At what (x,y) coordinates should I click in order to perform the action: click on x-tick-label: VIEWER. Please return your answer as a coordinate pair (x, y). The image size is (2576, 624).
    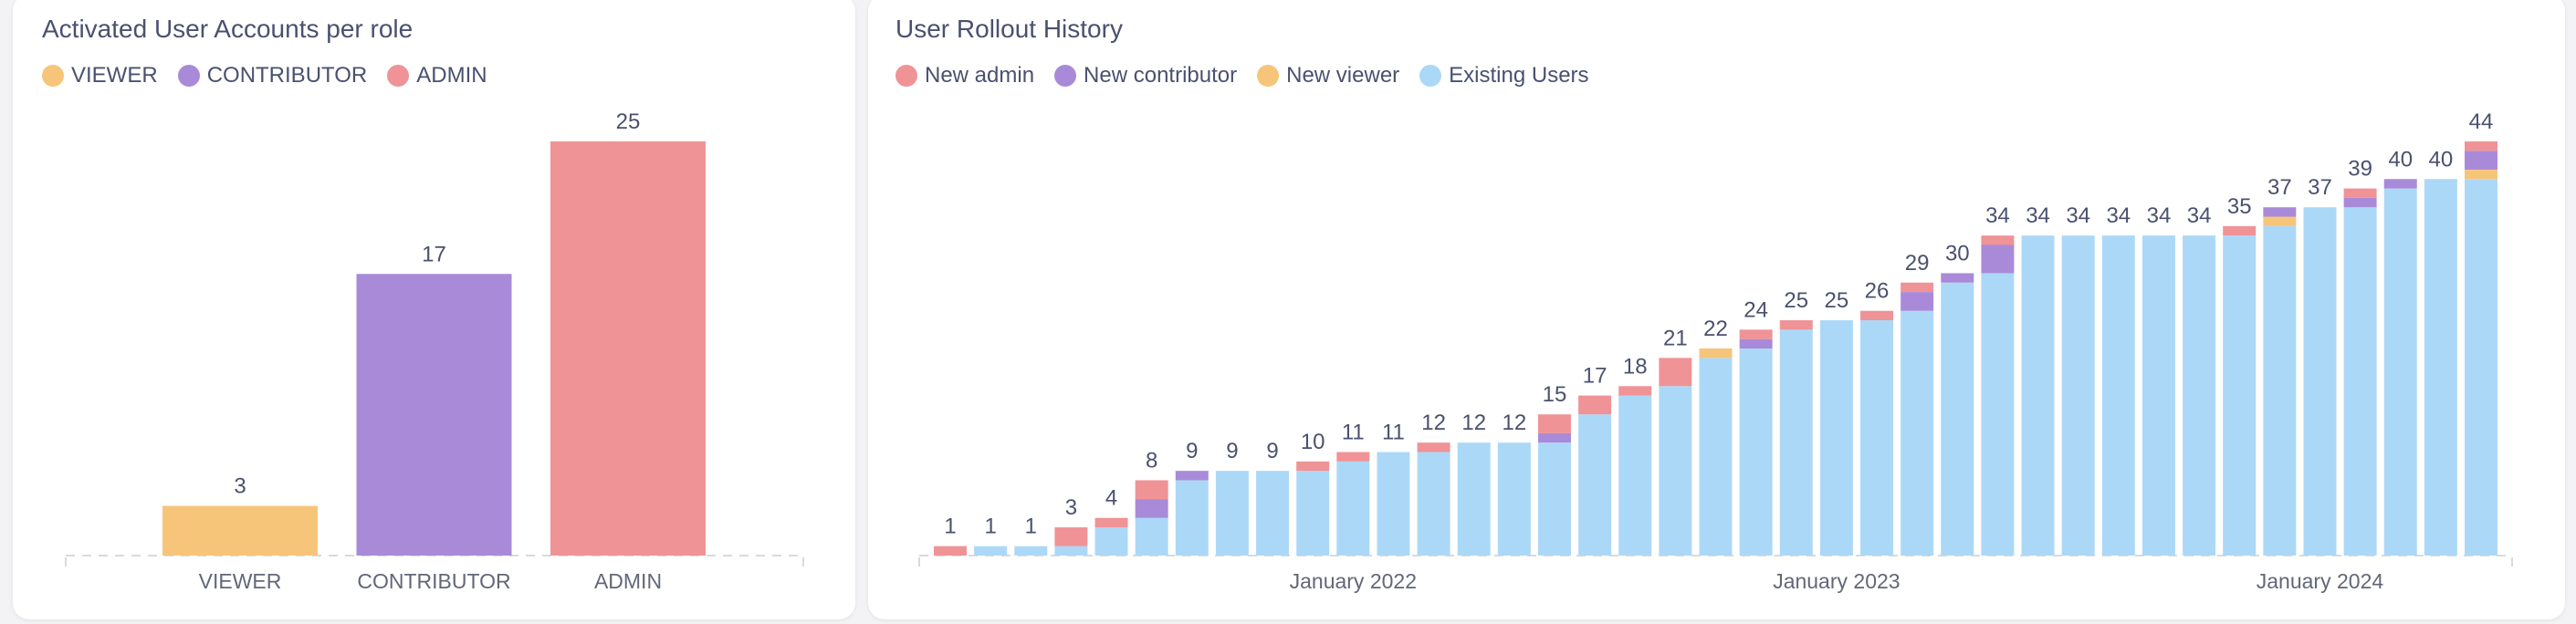
    Looking at the image, I should click on (241, 581).